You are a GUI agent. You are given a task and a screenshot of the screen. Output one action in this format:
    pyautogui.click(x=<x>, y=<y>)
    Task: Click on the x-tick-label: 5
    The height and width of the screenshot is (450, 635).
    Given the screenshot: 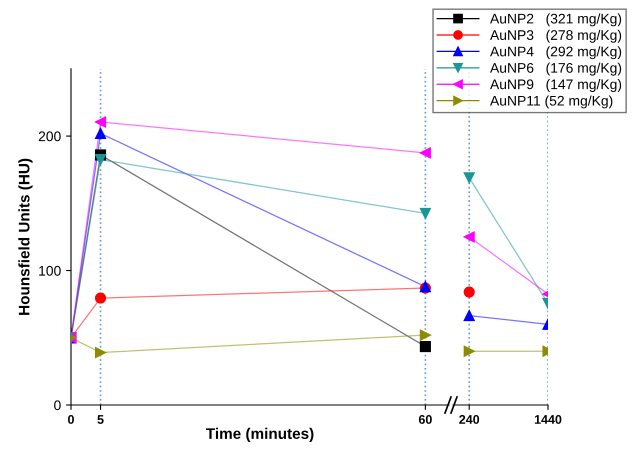 What is the action you would take?
    pyautogui.click(x=100, y=419)
    